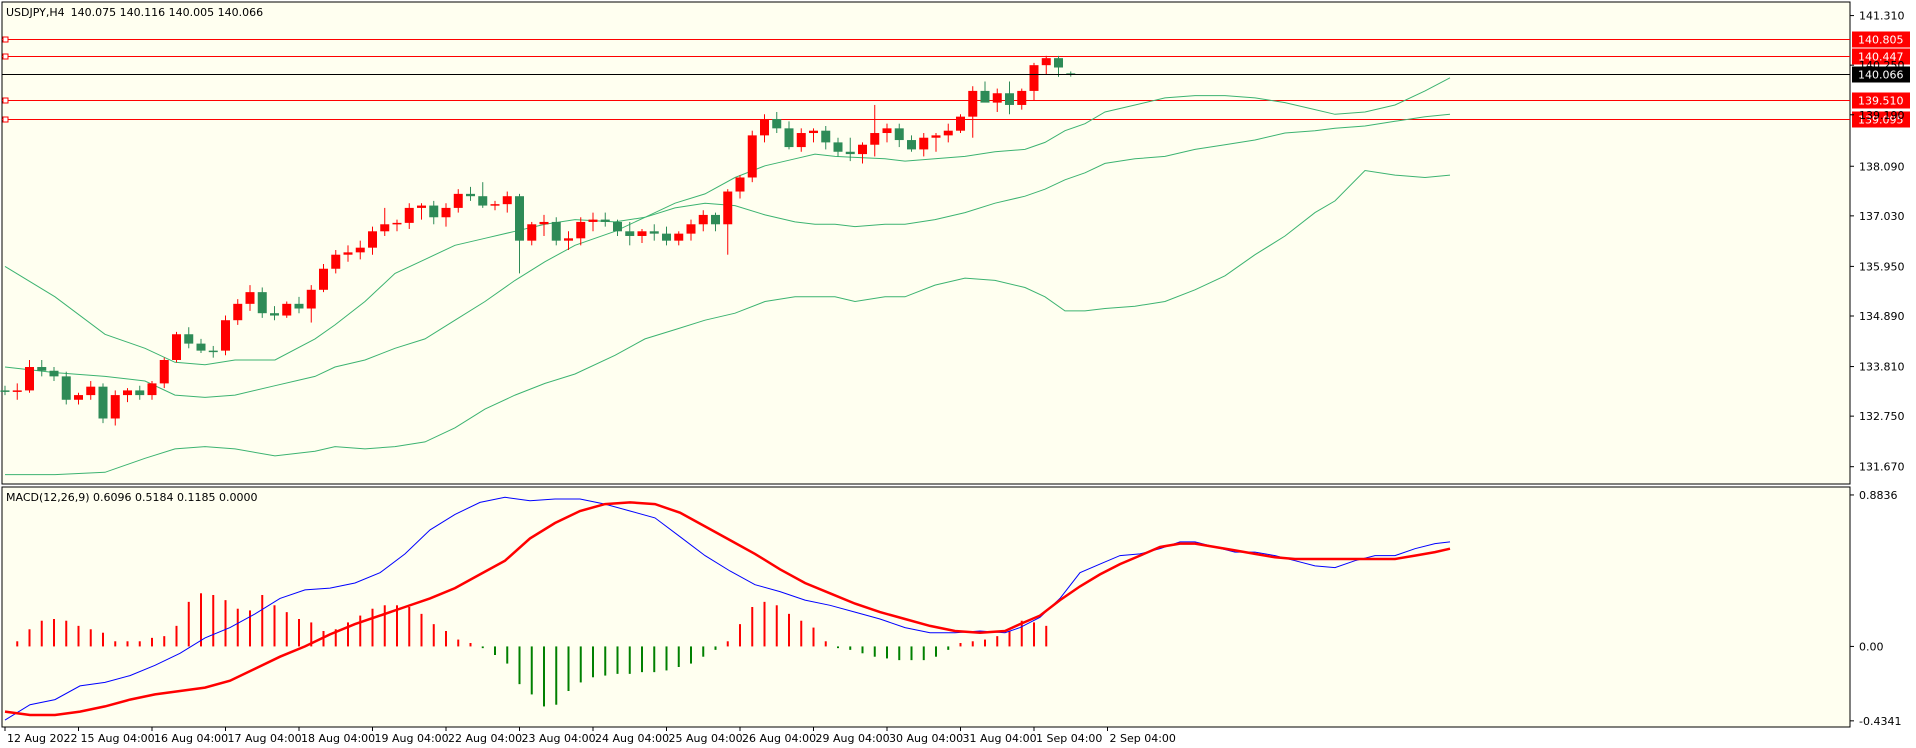  What do you see at coordinates (1881, 75) in the screenshot?
I see `price-label: 140.066` at bounding box center [1881, 75].